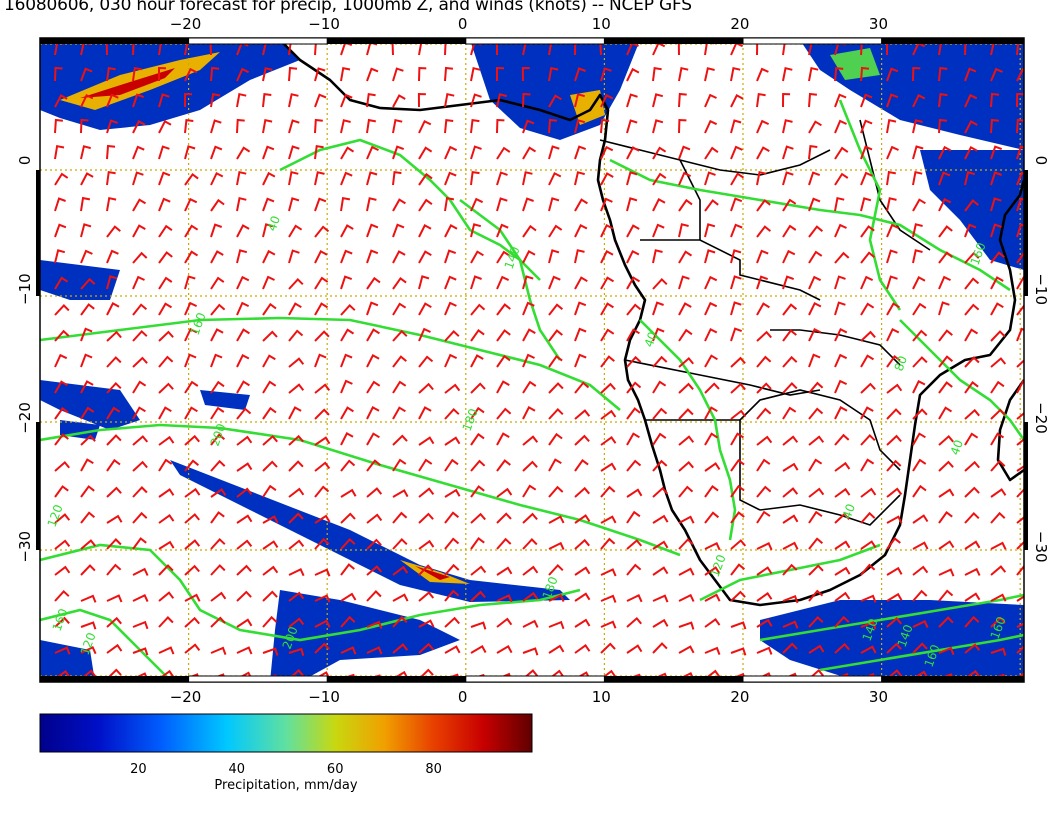 The image size is (1056, 816). What do you see at coordinates (901, 363) in the screenshot?
I see `contour-label: 80` at bounding box center [901, 363].